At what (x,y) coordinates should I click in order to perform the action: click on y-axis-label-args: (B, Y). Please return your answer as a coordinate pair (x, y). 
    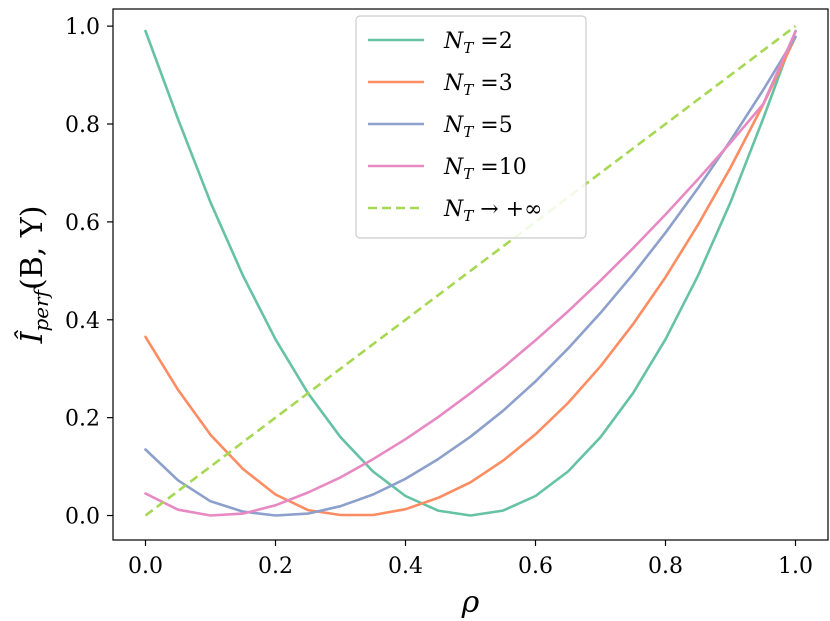
    Looking at the image, I should click on (32, 248).